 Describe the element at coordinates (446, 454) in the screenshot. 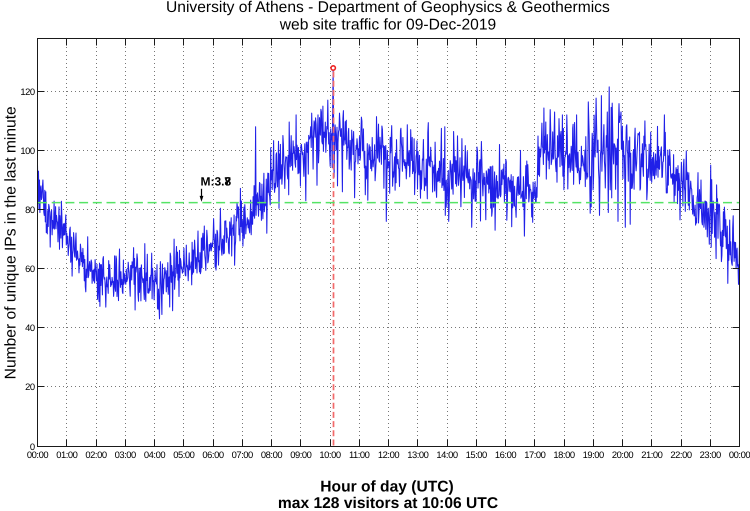

I see `svg-text: 14:00` at that location.